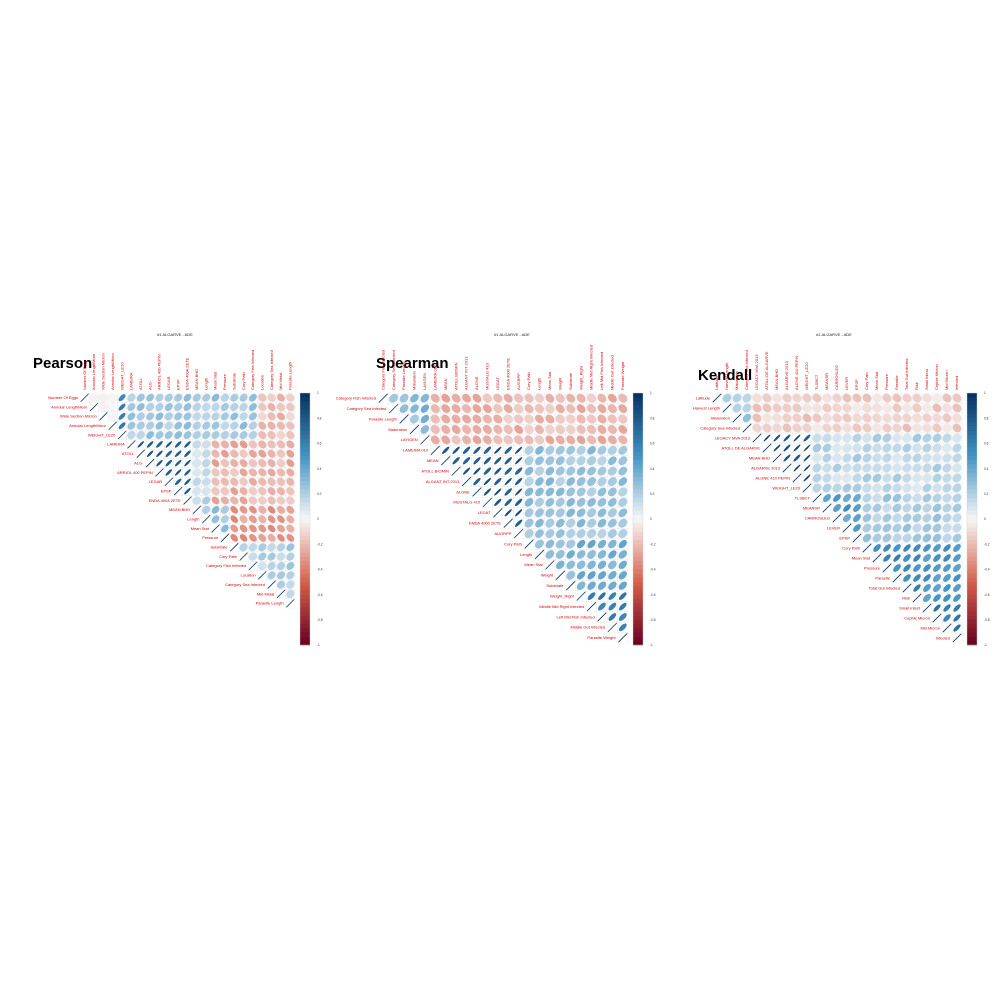 Image resolution: width=1000 pixels, height=1000 pixels. I want to click on colorbar-tick: 1, so click(651, 393).